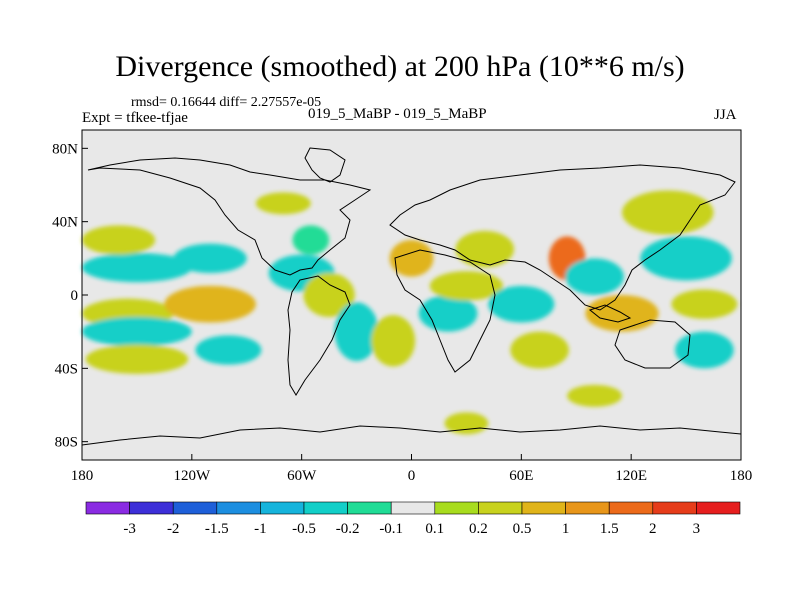 This screenshot has width=800, height=600. Describe the element at coordinates (413, 519) in the screenshot. I see `colorbar: -3 -2 -1.5 -1 -0.5 -0.2 -0.1 0.1 0.2 0.5 1 1.5 2 3` at that location.